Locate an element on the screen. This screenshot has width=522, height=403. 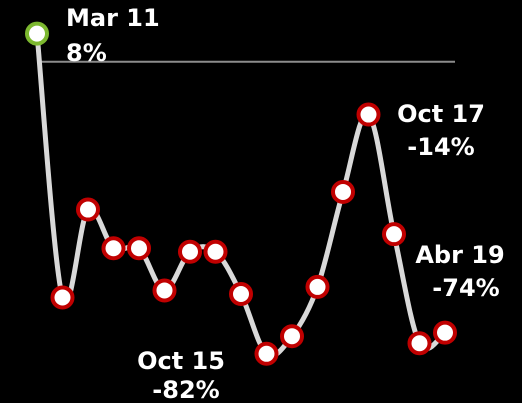
annotation-mar11-date: Mar 11 is located at coordinates (113, 18).